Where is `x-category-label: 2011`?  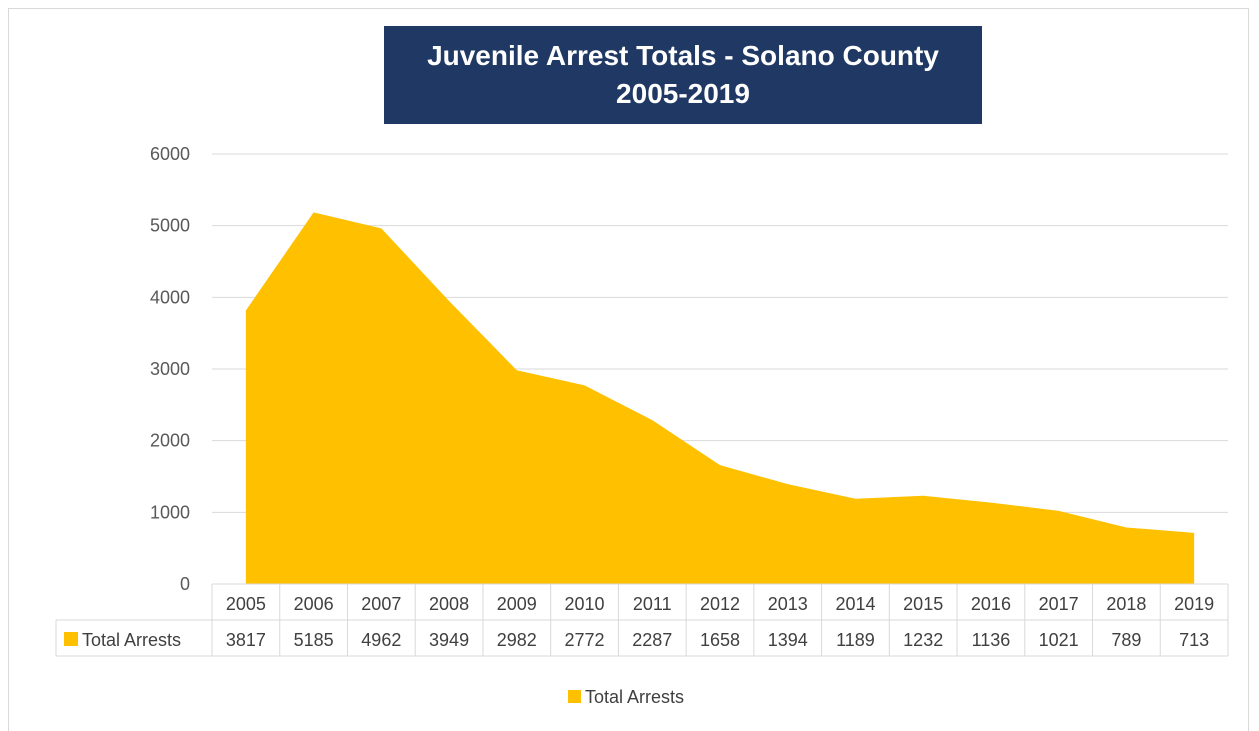
x-category-label: 2011 is located at coordinates (652, 604).